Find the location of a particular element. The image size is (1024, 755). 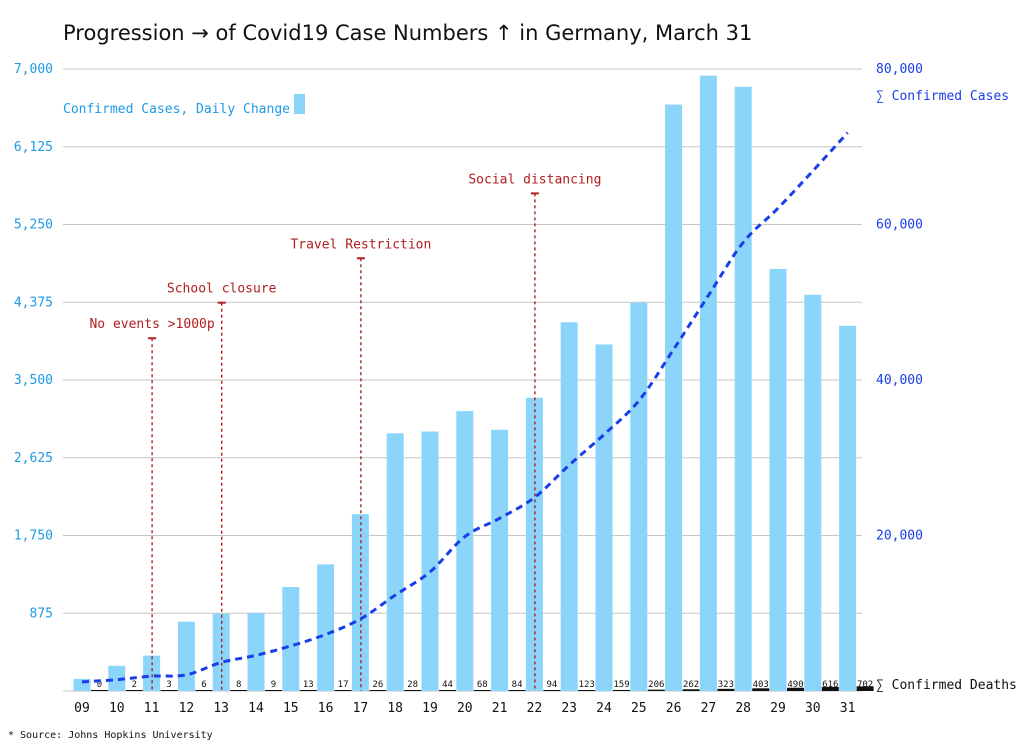

x-tick-label: 22 is located at coordinates (535, 708).